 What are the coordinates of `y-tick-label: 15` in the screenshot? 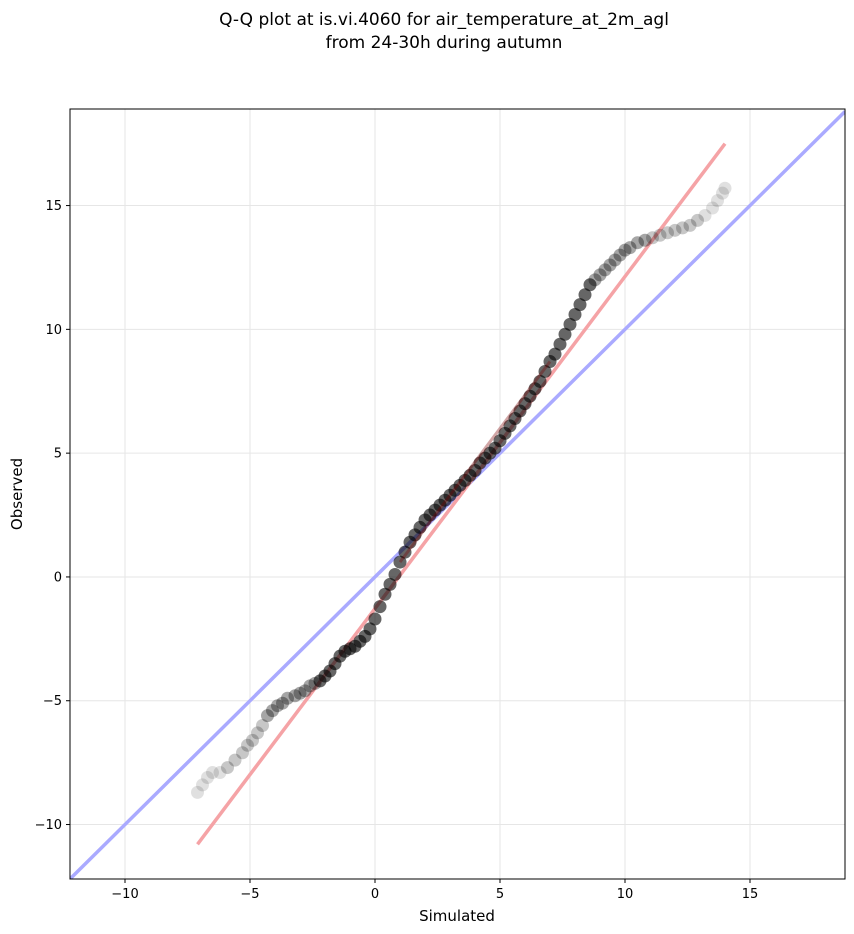 It's located at (53, 206).